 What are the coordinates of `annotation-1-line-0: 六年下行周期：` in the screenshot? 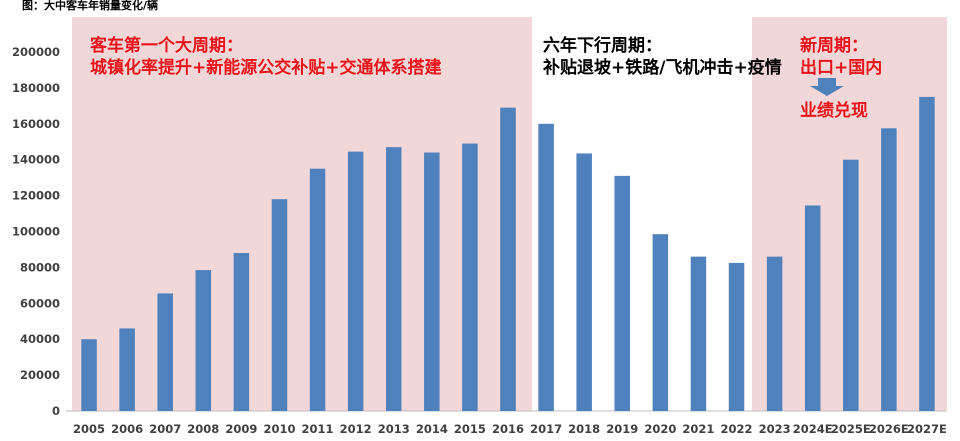 It's located at (602, 45).